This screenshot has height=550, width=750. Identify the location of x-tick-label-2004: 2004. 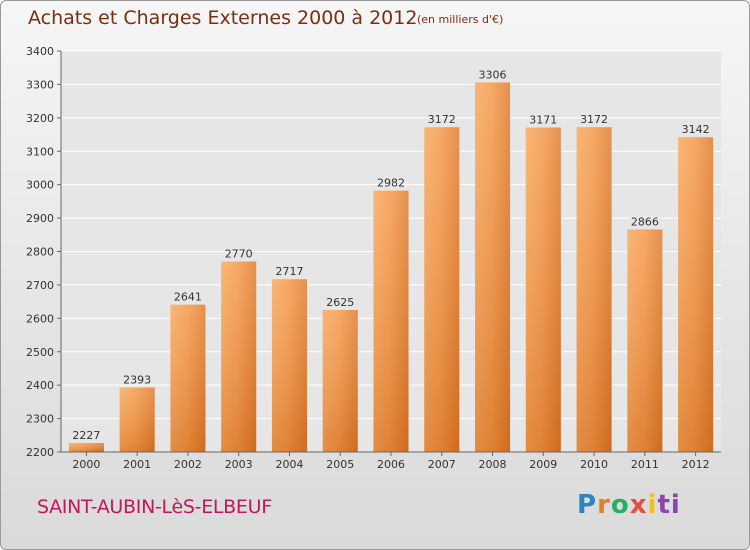
(289, 464).